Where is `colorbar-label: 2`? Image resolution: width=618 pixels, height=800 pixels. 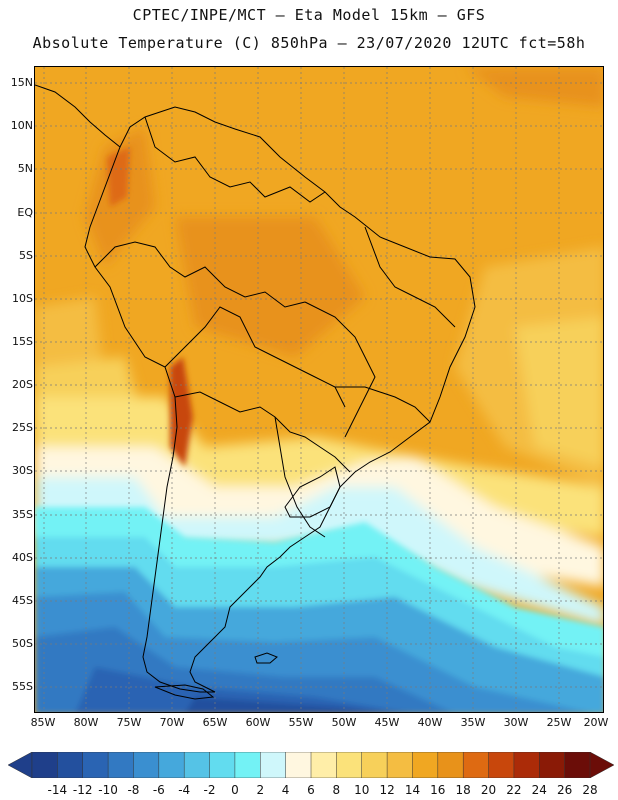
colorbar-label: 2 is located at coordinates (260, 790).